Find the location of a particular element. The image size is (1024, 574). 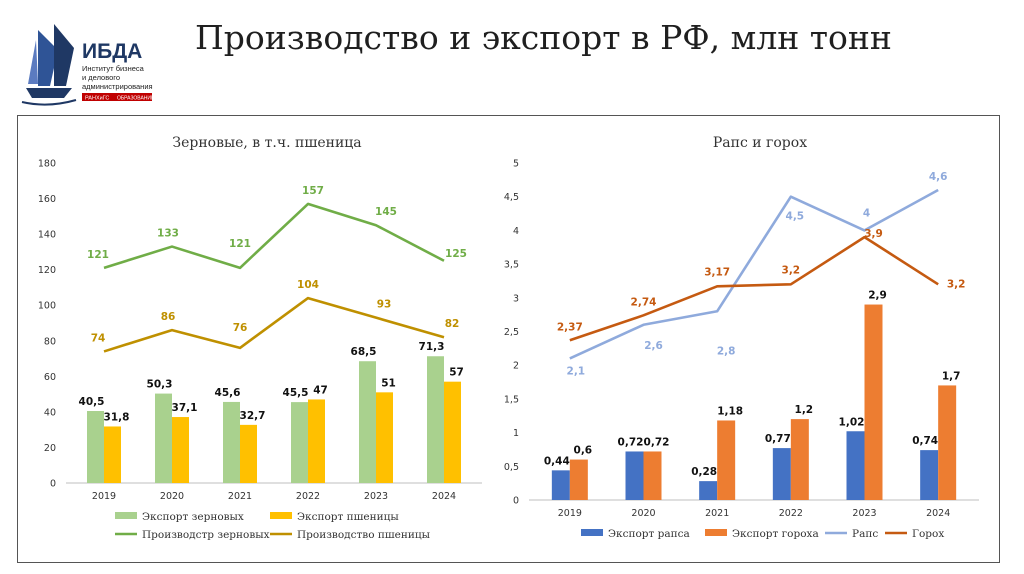

legend-label: Производство пшеницы is located at coordinates (363, 535).